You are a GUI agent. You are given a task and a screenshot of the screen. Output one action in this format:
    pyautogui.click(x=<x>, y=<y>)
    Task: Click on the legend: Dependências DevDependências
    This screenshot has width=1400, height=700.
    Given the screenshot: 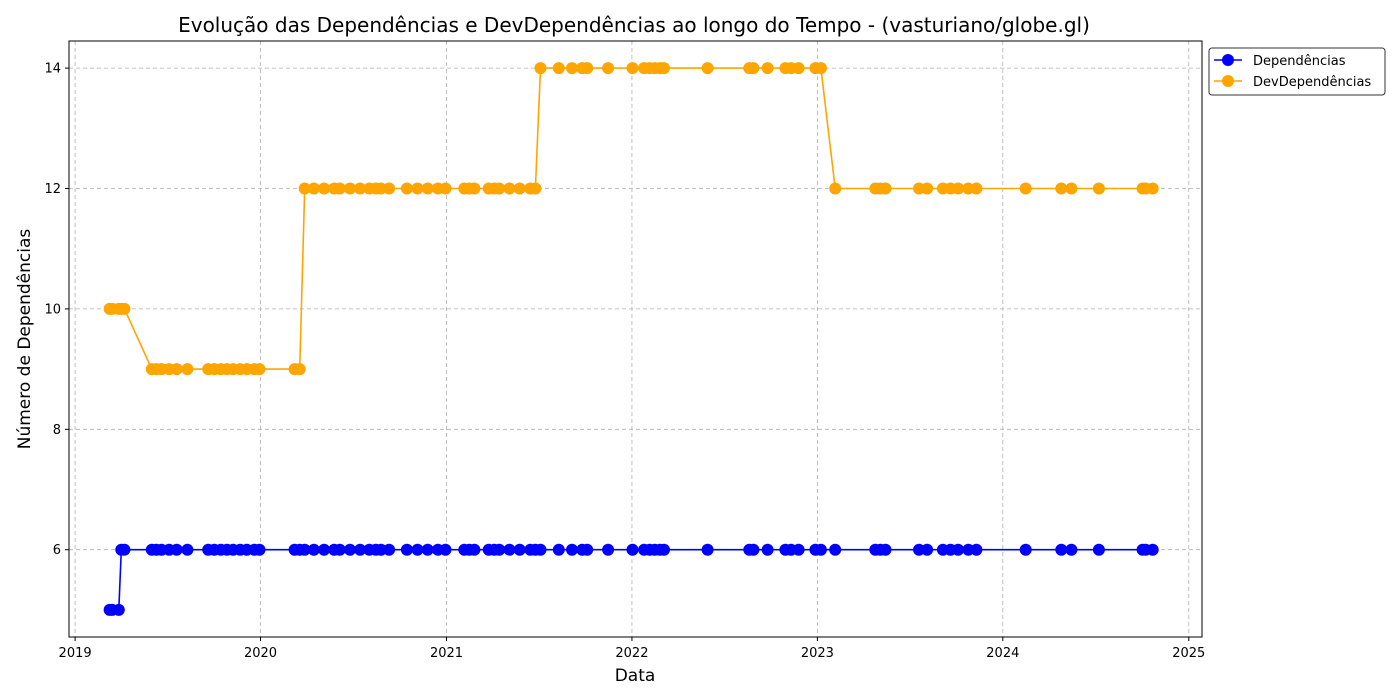 What is the action you would take?
    pyautogui.click(x=1297, y=71)
    